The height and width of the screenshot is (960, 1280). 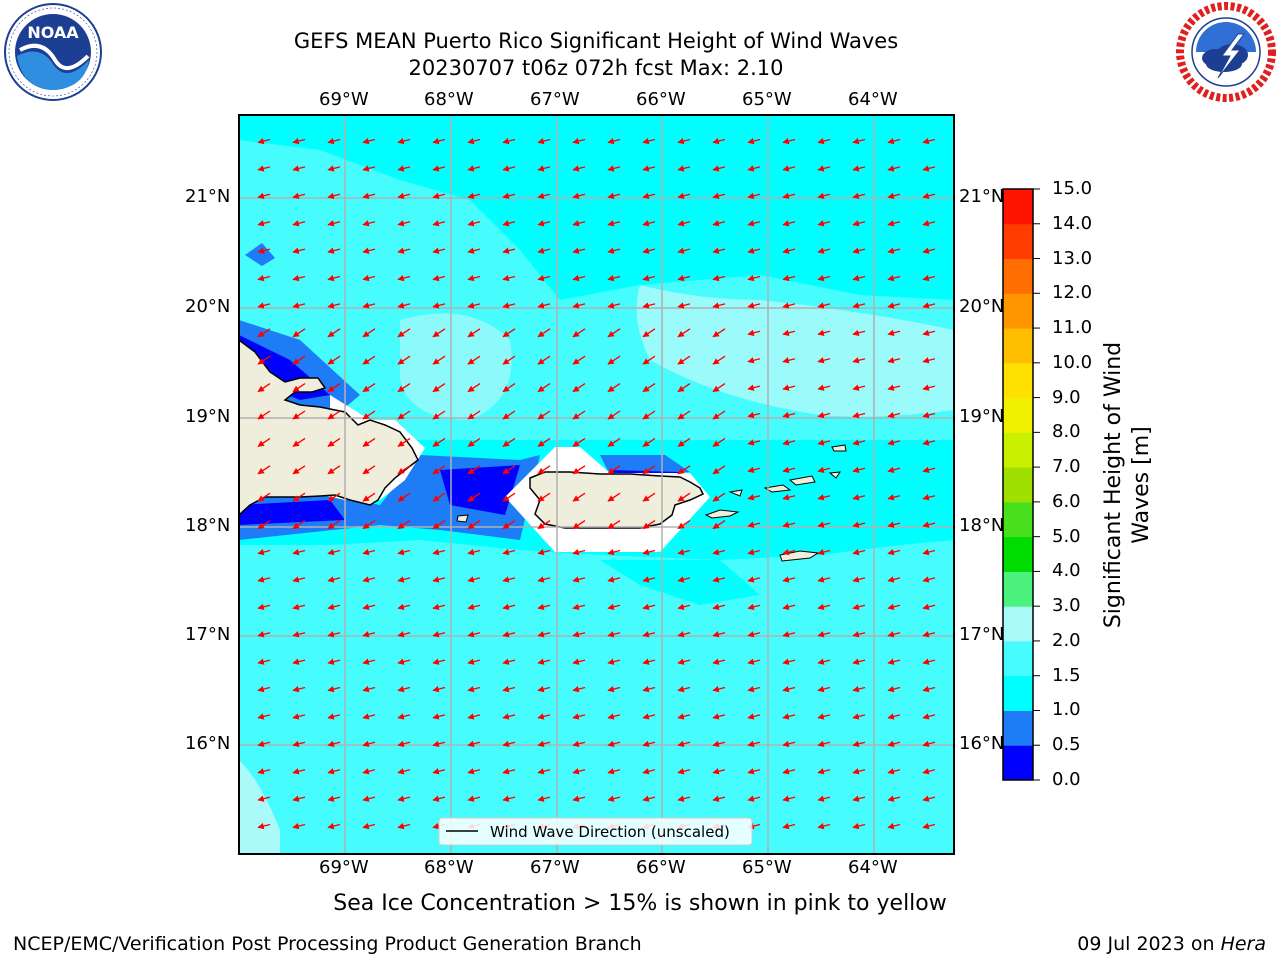 What do you see at coordinates (645, 465) in the screenshot?
I see `contour-0.5-1m-north` at bounding box center [645, 465].